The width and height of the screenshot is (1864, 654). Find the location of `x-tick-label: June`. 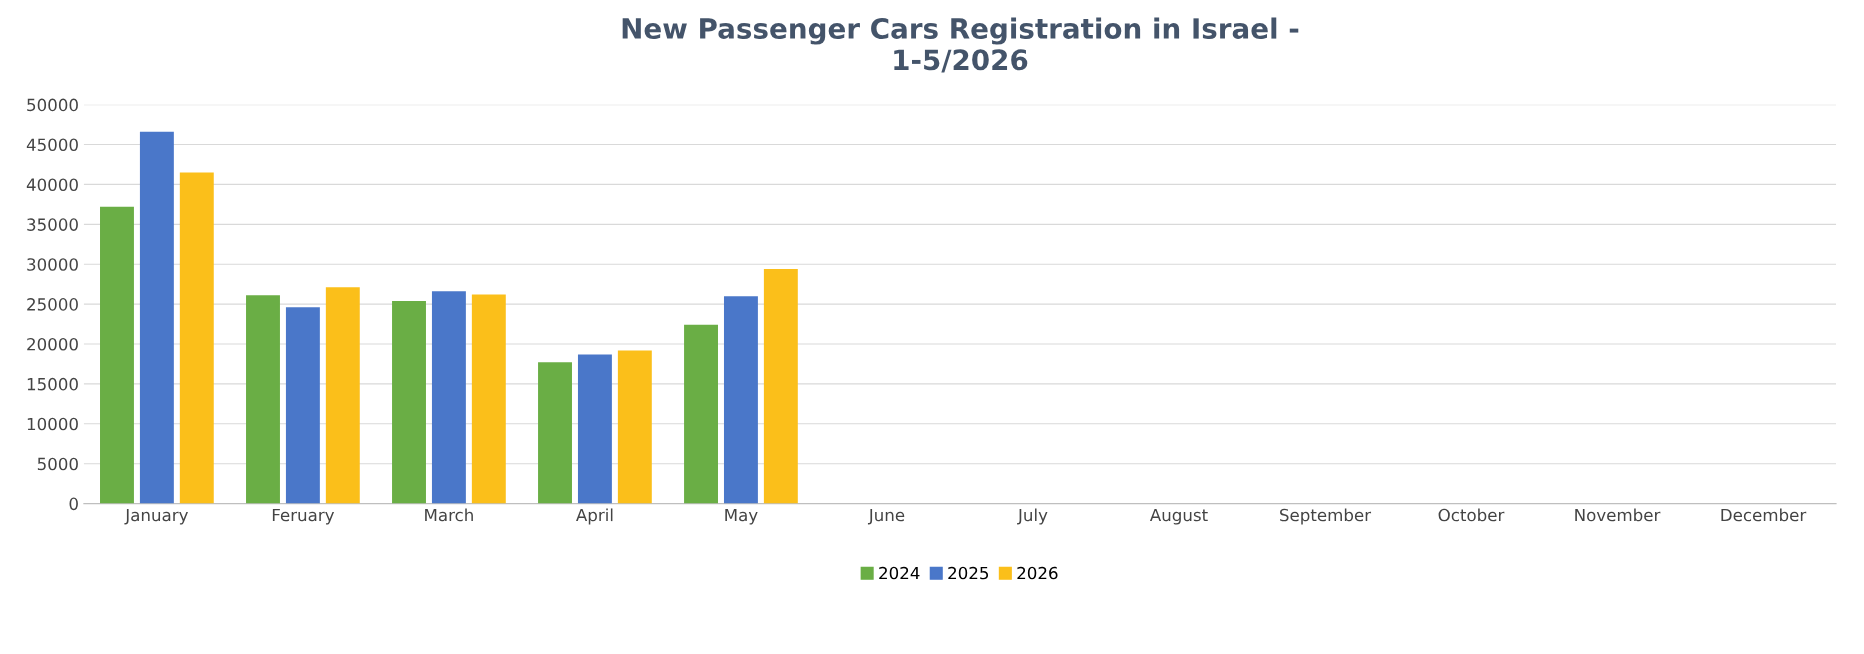

x-tick-label: June is located at coordinates (886, 516).